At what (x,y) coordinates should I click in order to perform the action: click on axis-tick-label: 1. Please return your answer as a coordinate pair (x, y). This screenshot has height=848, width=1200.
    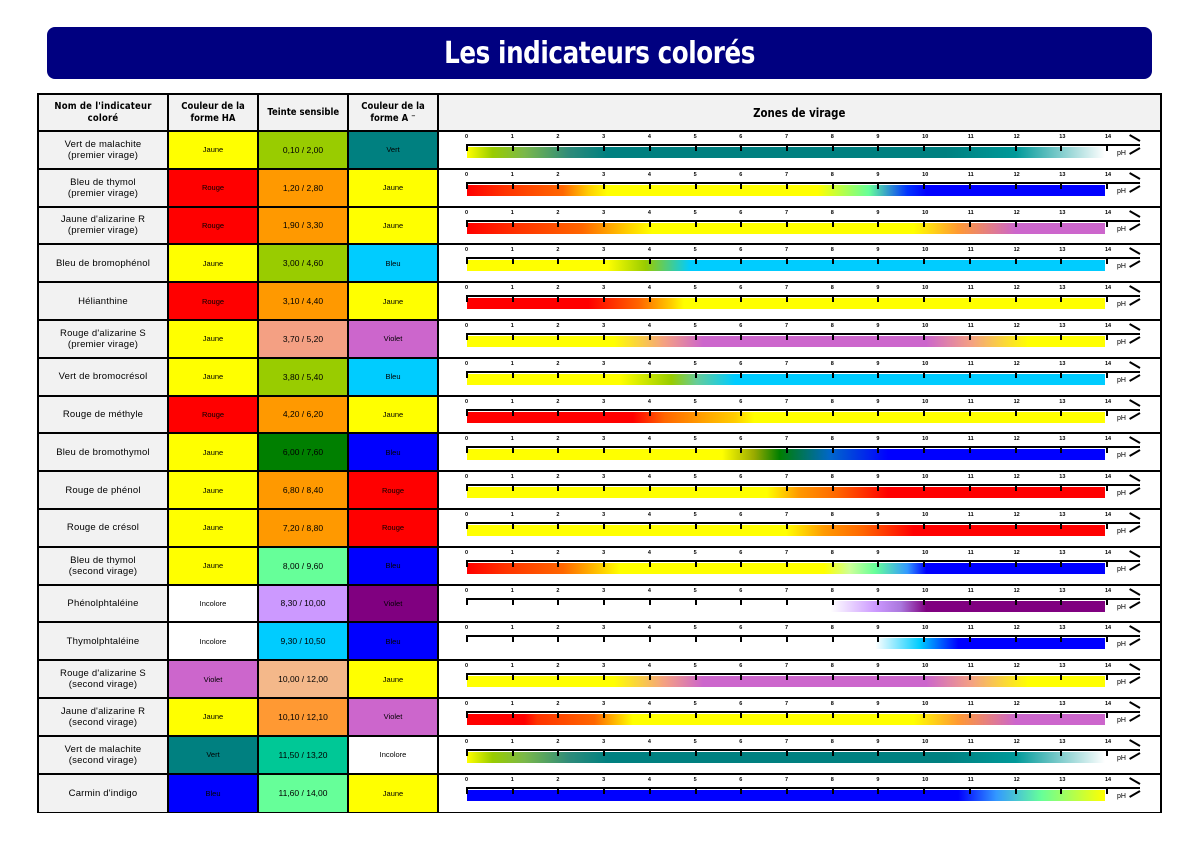
    Looking at the image, I should click on (512, 250).